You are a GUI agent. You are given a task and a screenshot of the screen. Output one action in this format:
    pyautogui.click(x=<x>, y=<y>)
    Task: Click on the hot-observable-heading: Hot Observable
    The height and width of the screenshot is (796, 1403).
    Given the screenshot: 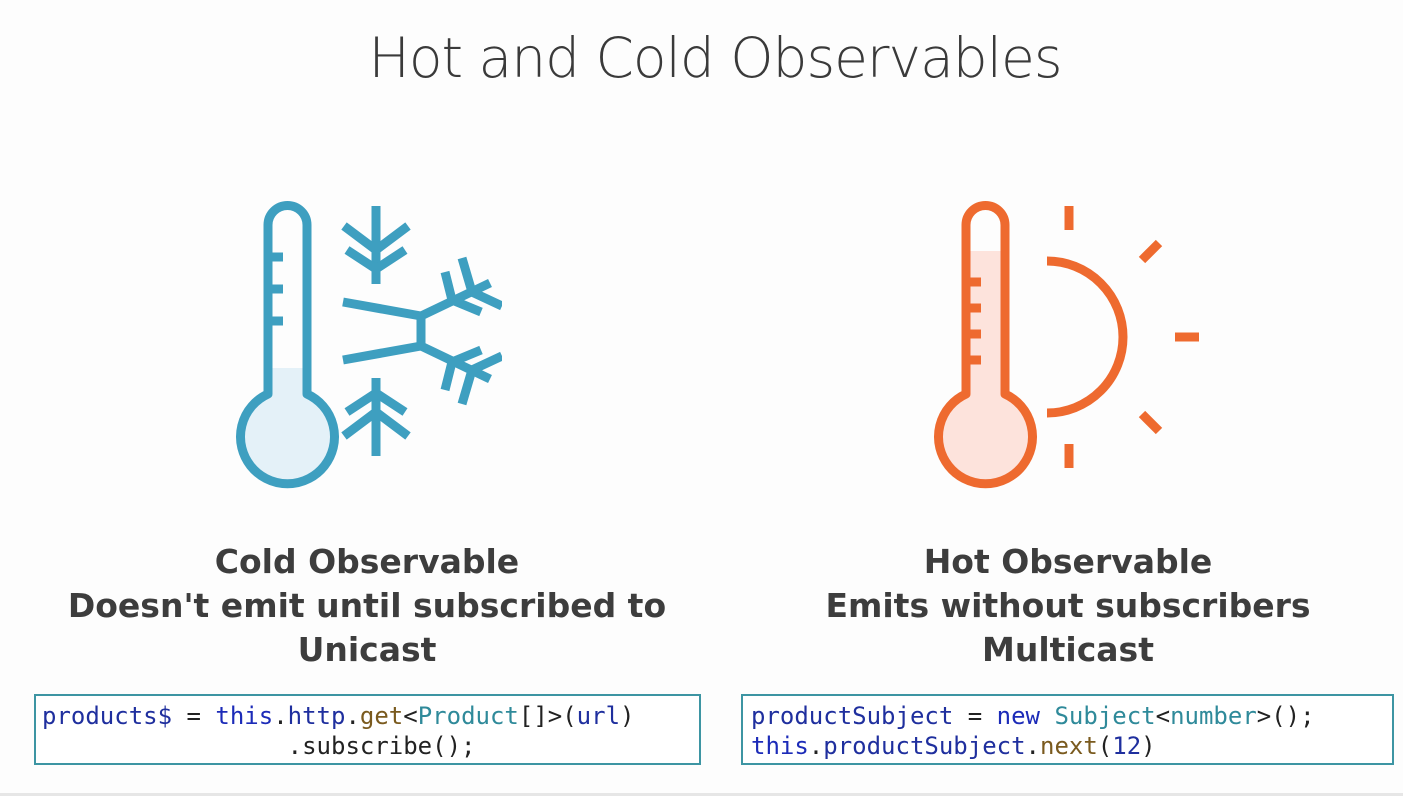 What is the action you would take?
    pyautogui.click(x=1068, y=561)
    